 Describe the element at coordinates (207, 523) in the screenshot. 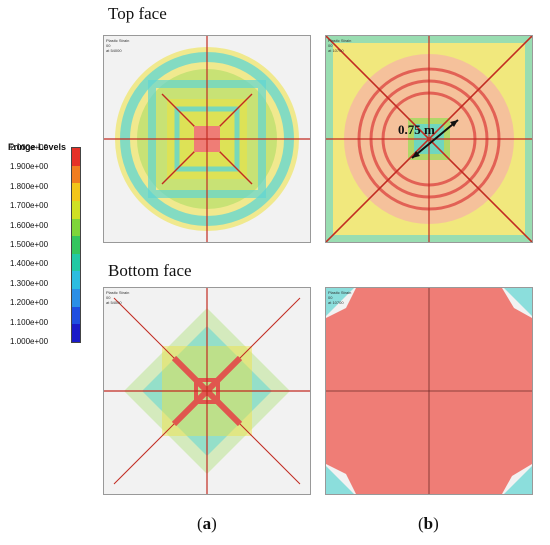

I see `caption-a: (a)` at that location.